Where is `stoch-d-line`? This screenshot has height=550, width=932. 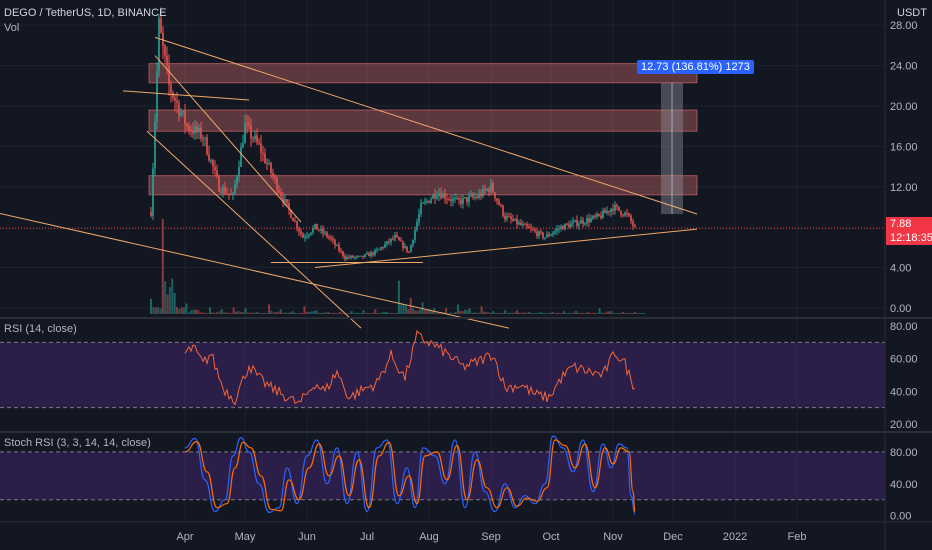
stoch-d-line is located at coordinates (410, 476).